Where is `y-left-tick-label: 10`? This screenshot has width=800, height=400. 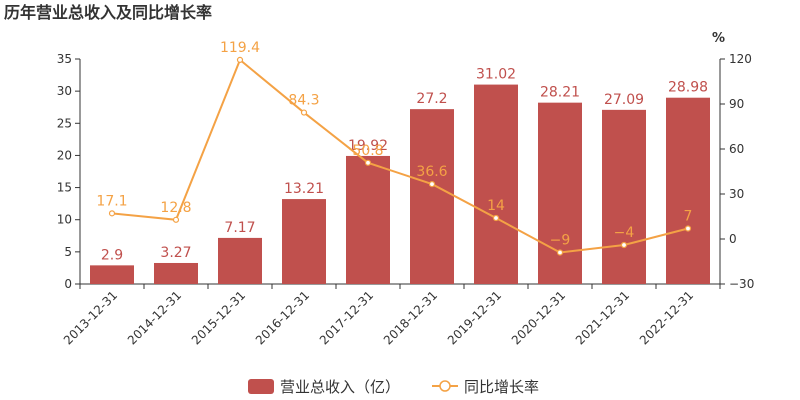 y-left-tick-label: 10 is located at coordinates (64, 220).